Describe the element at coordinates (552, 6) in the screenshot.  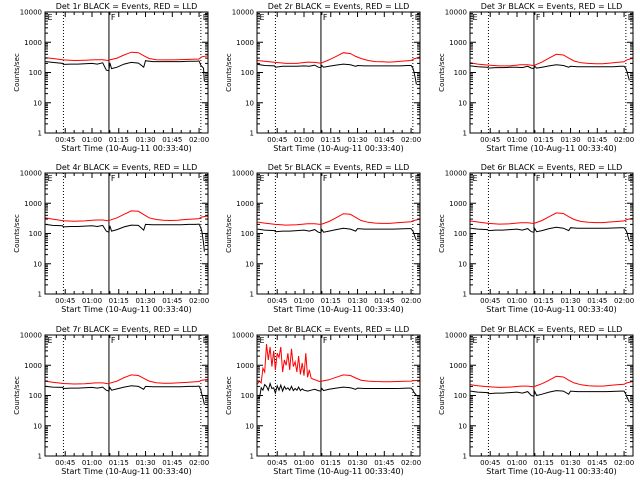
I see `panel-title: Det 3r BLACK = Events, RED = LLD` at that location.